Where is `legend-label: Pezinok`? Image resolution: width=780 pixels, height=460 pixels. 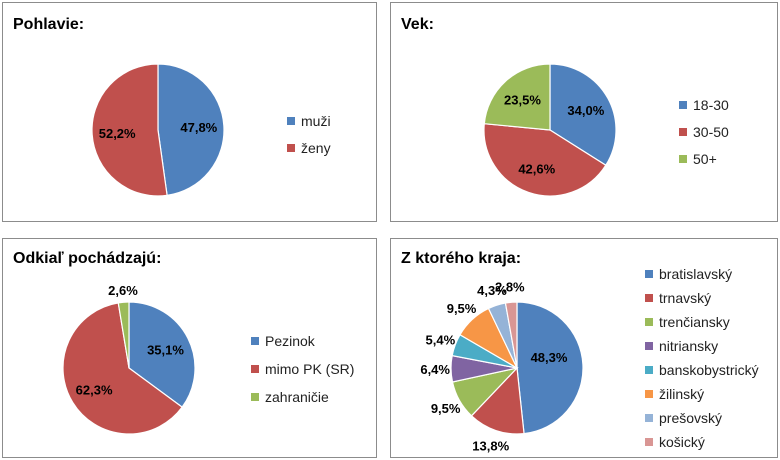
legend-label: Pezinok is located at coordinates (290, 341).